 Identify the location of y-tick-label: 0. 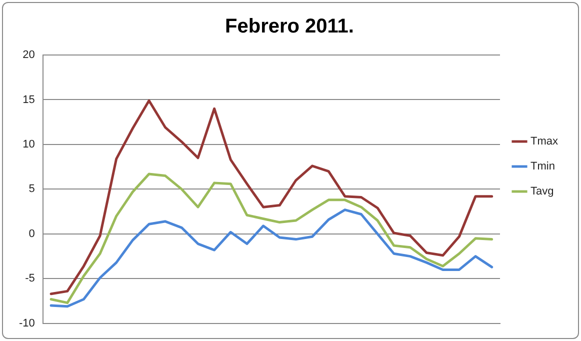
(31, 234).